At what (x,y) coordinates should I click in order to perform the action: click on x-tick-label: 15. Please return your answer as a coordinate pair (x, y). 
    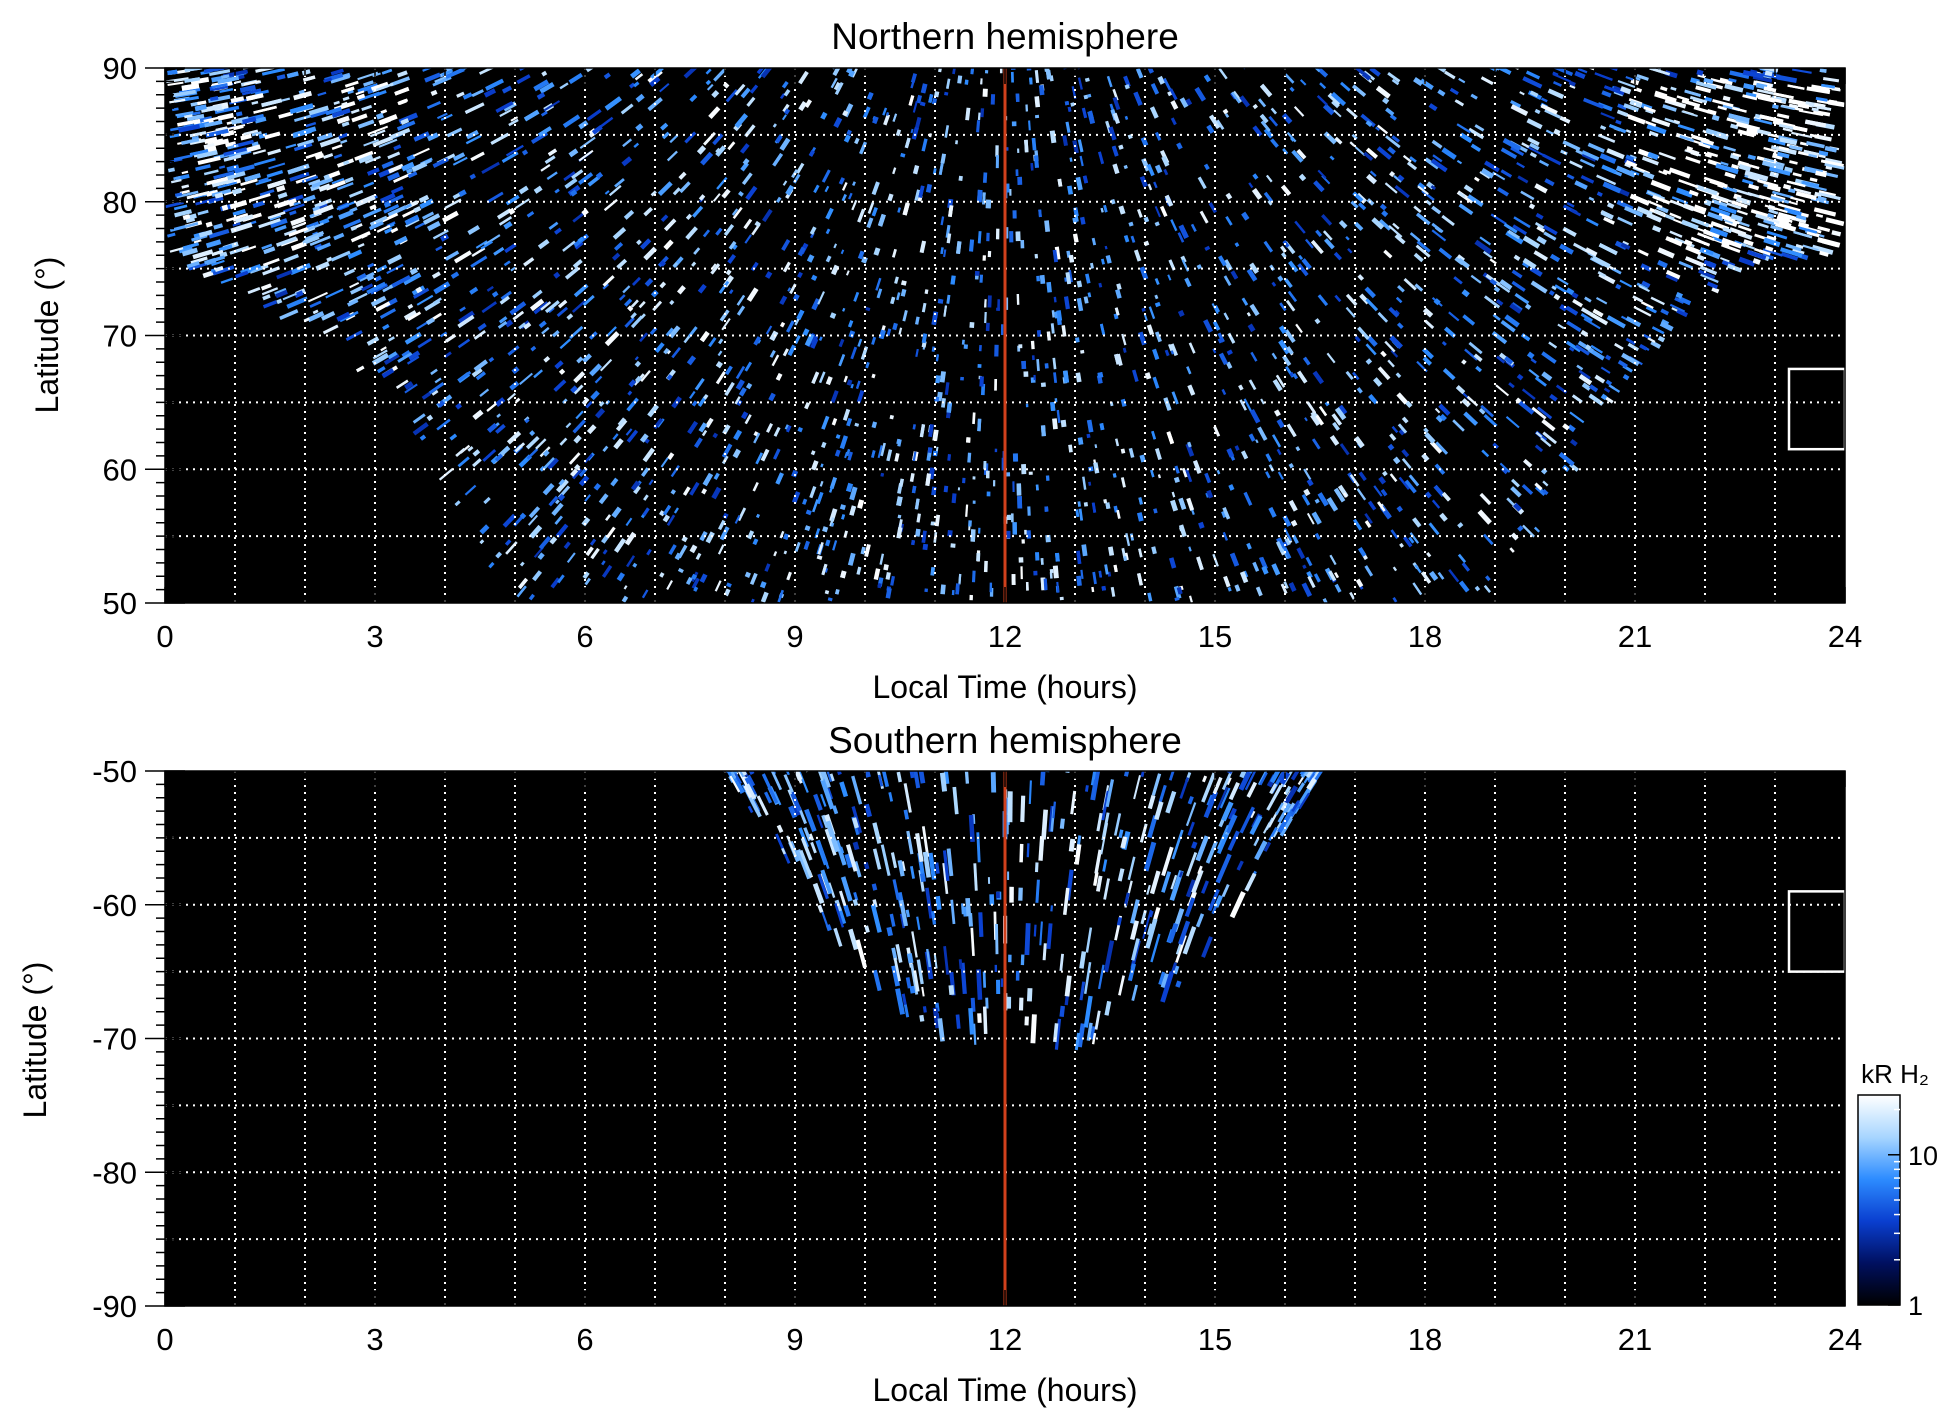
    Looking at the image, I should click on (1215, 1339).